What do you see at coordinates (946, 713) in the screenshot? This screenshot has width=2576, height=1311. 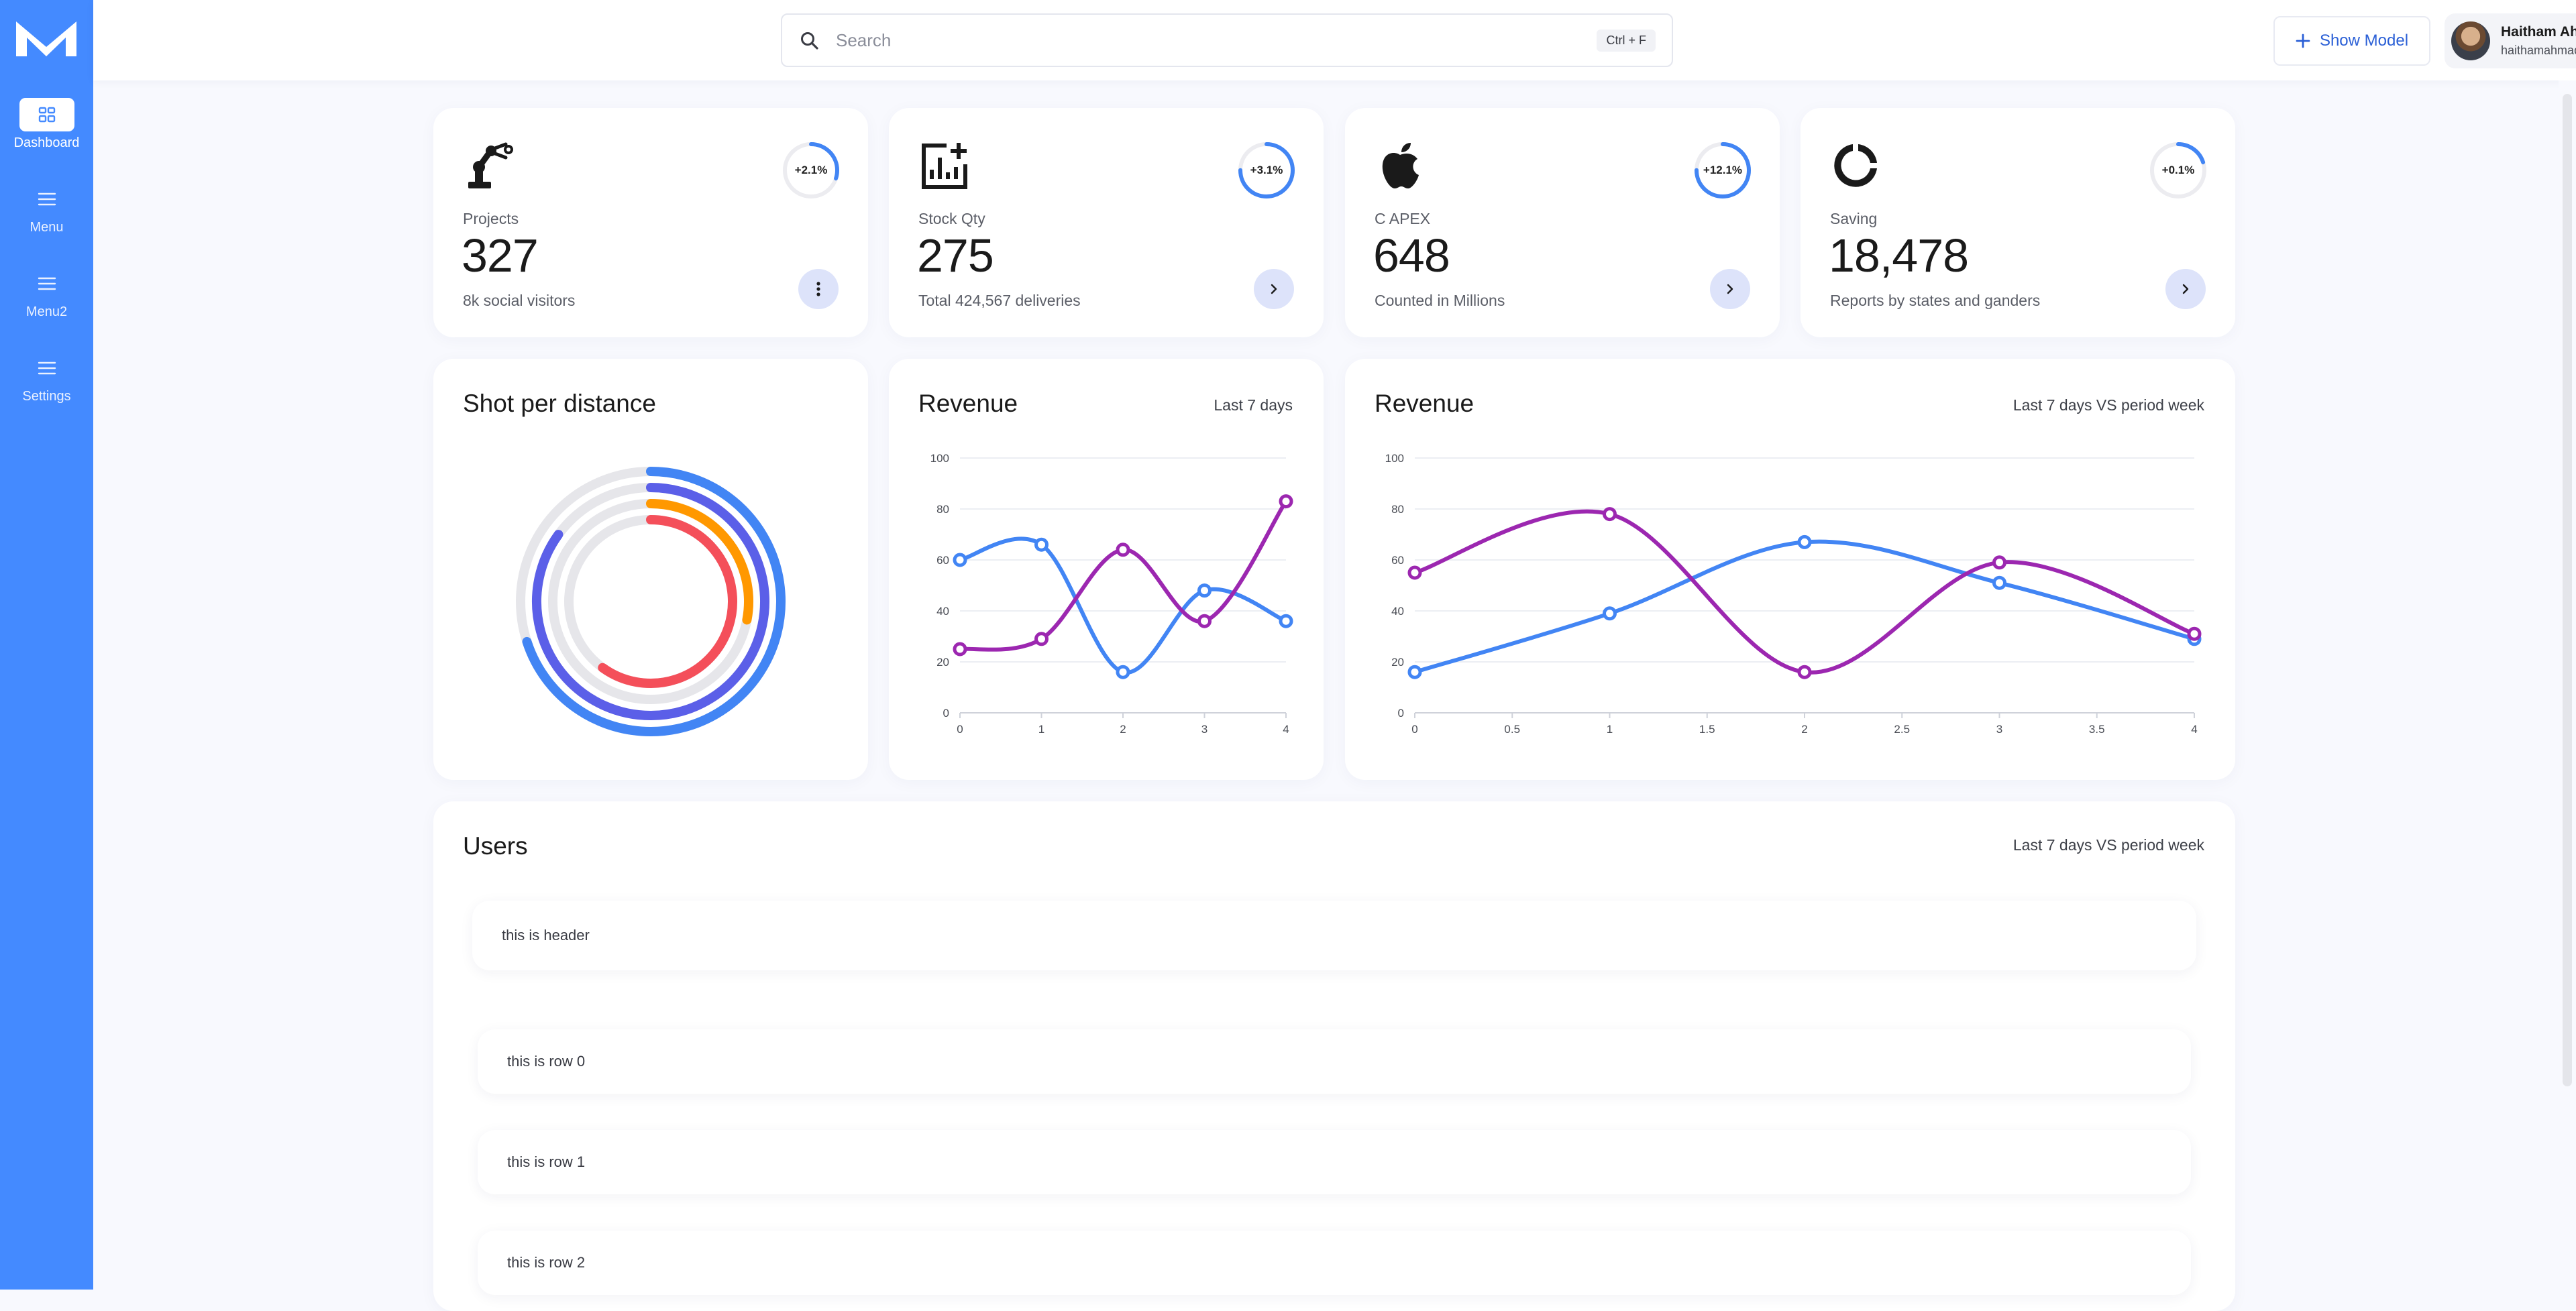 I see `y-tick-label: 0` at bounding box center [946, 713].